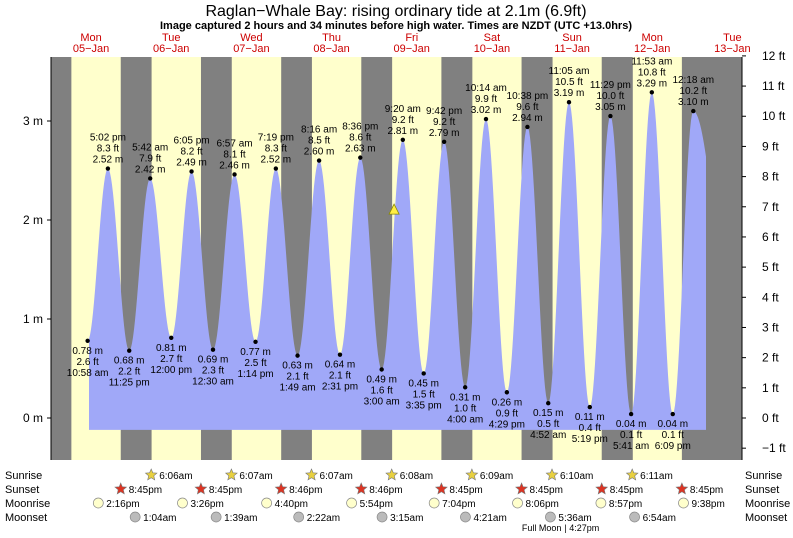  Describe the element at coordinates (234, 143) in the screenshot. I see `high-tide-time: 6:57 am` at that location.